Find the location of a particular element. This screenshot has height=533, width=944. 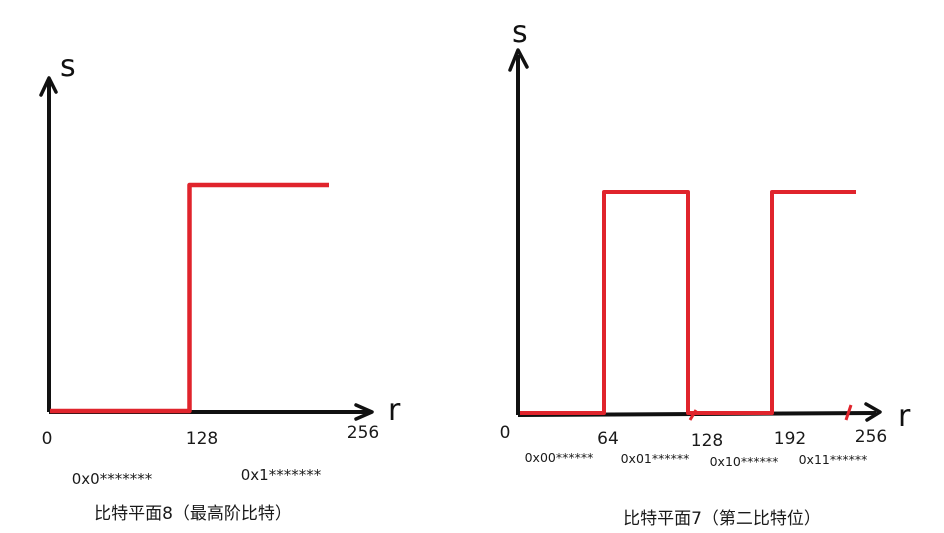

x-tick-label-1-2: 256 is located at coordinates (363, 433).